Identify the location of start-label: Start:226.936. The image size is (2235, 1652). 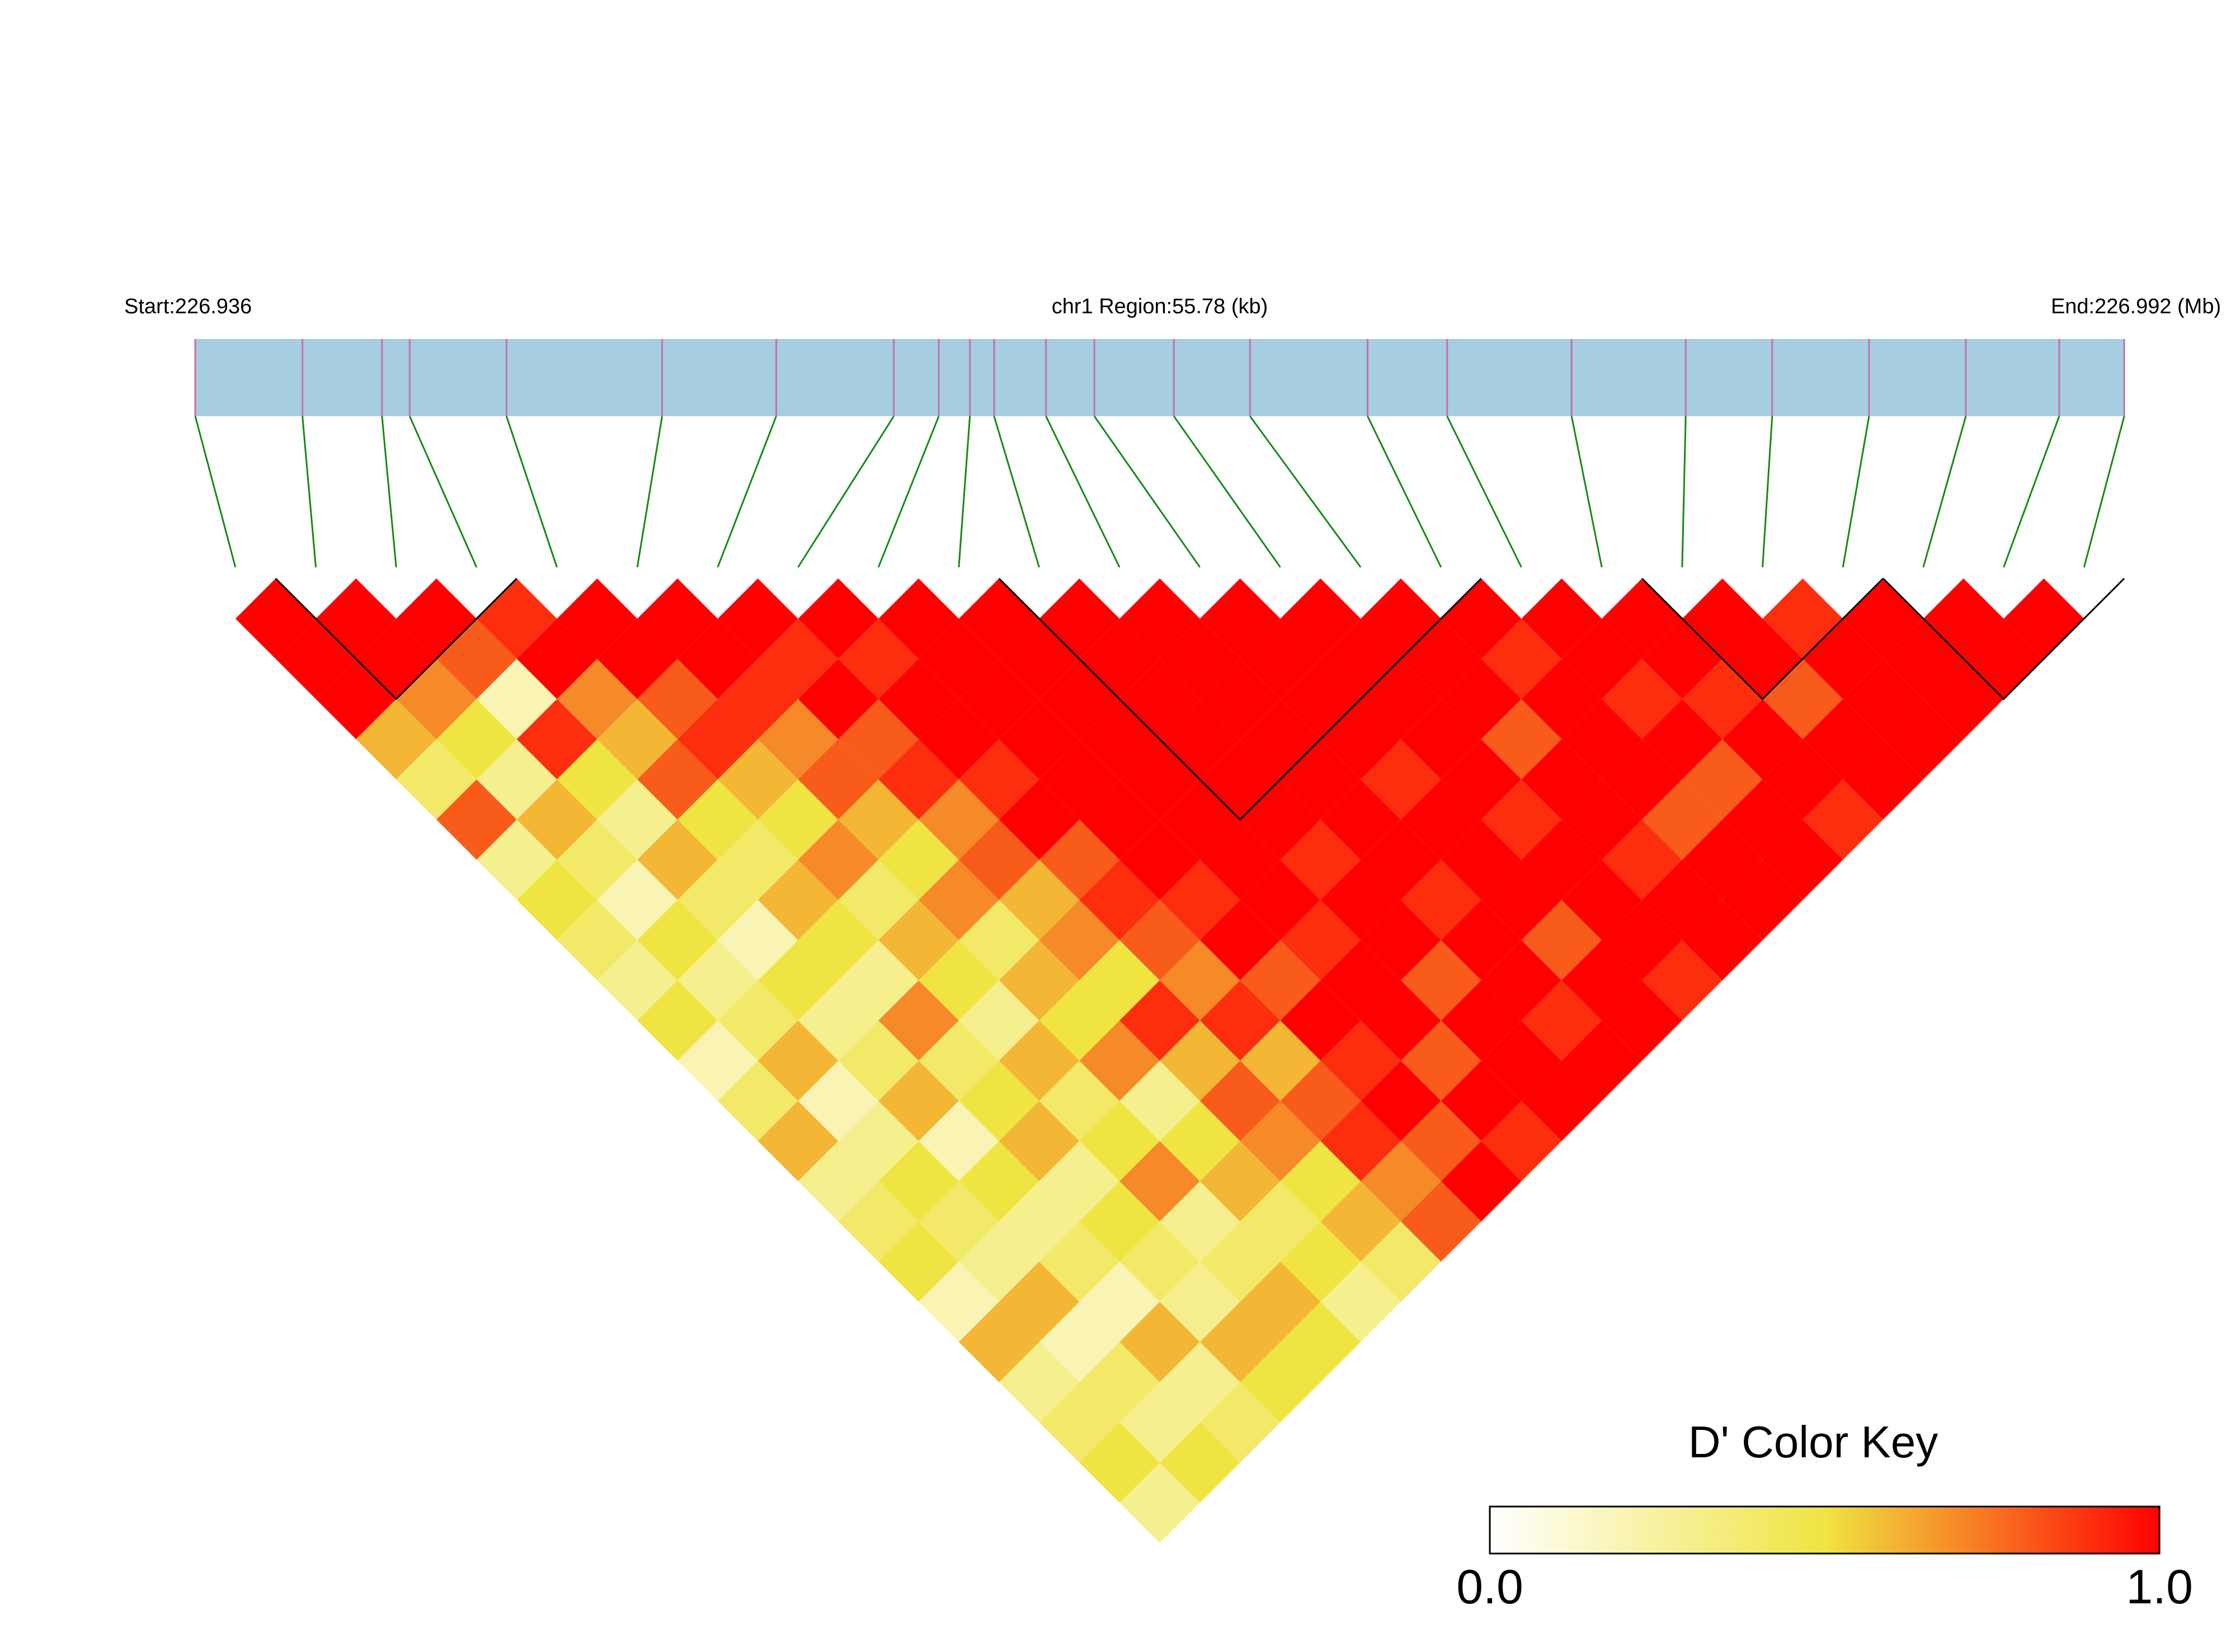
(188, 306).